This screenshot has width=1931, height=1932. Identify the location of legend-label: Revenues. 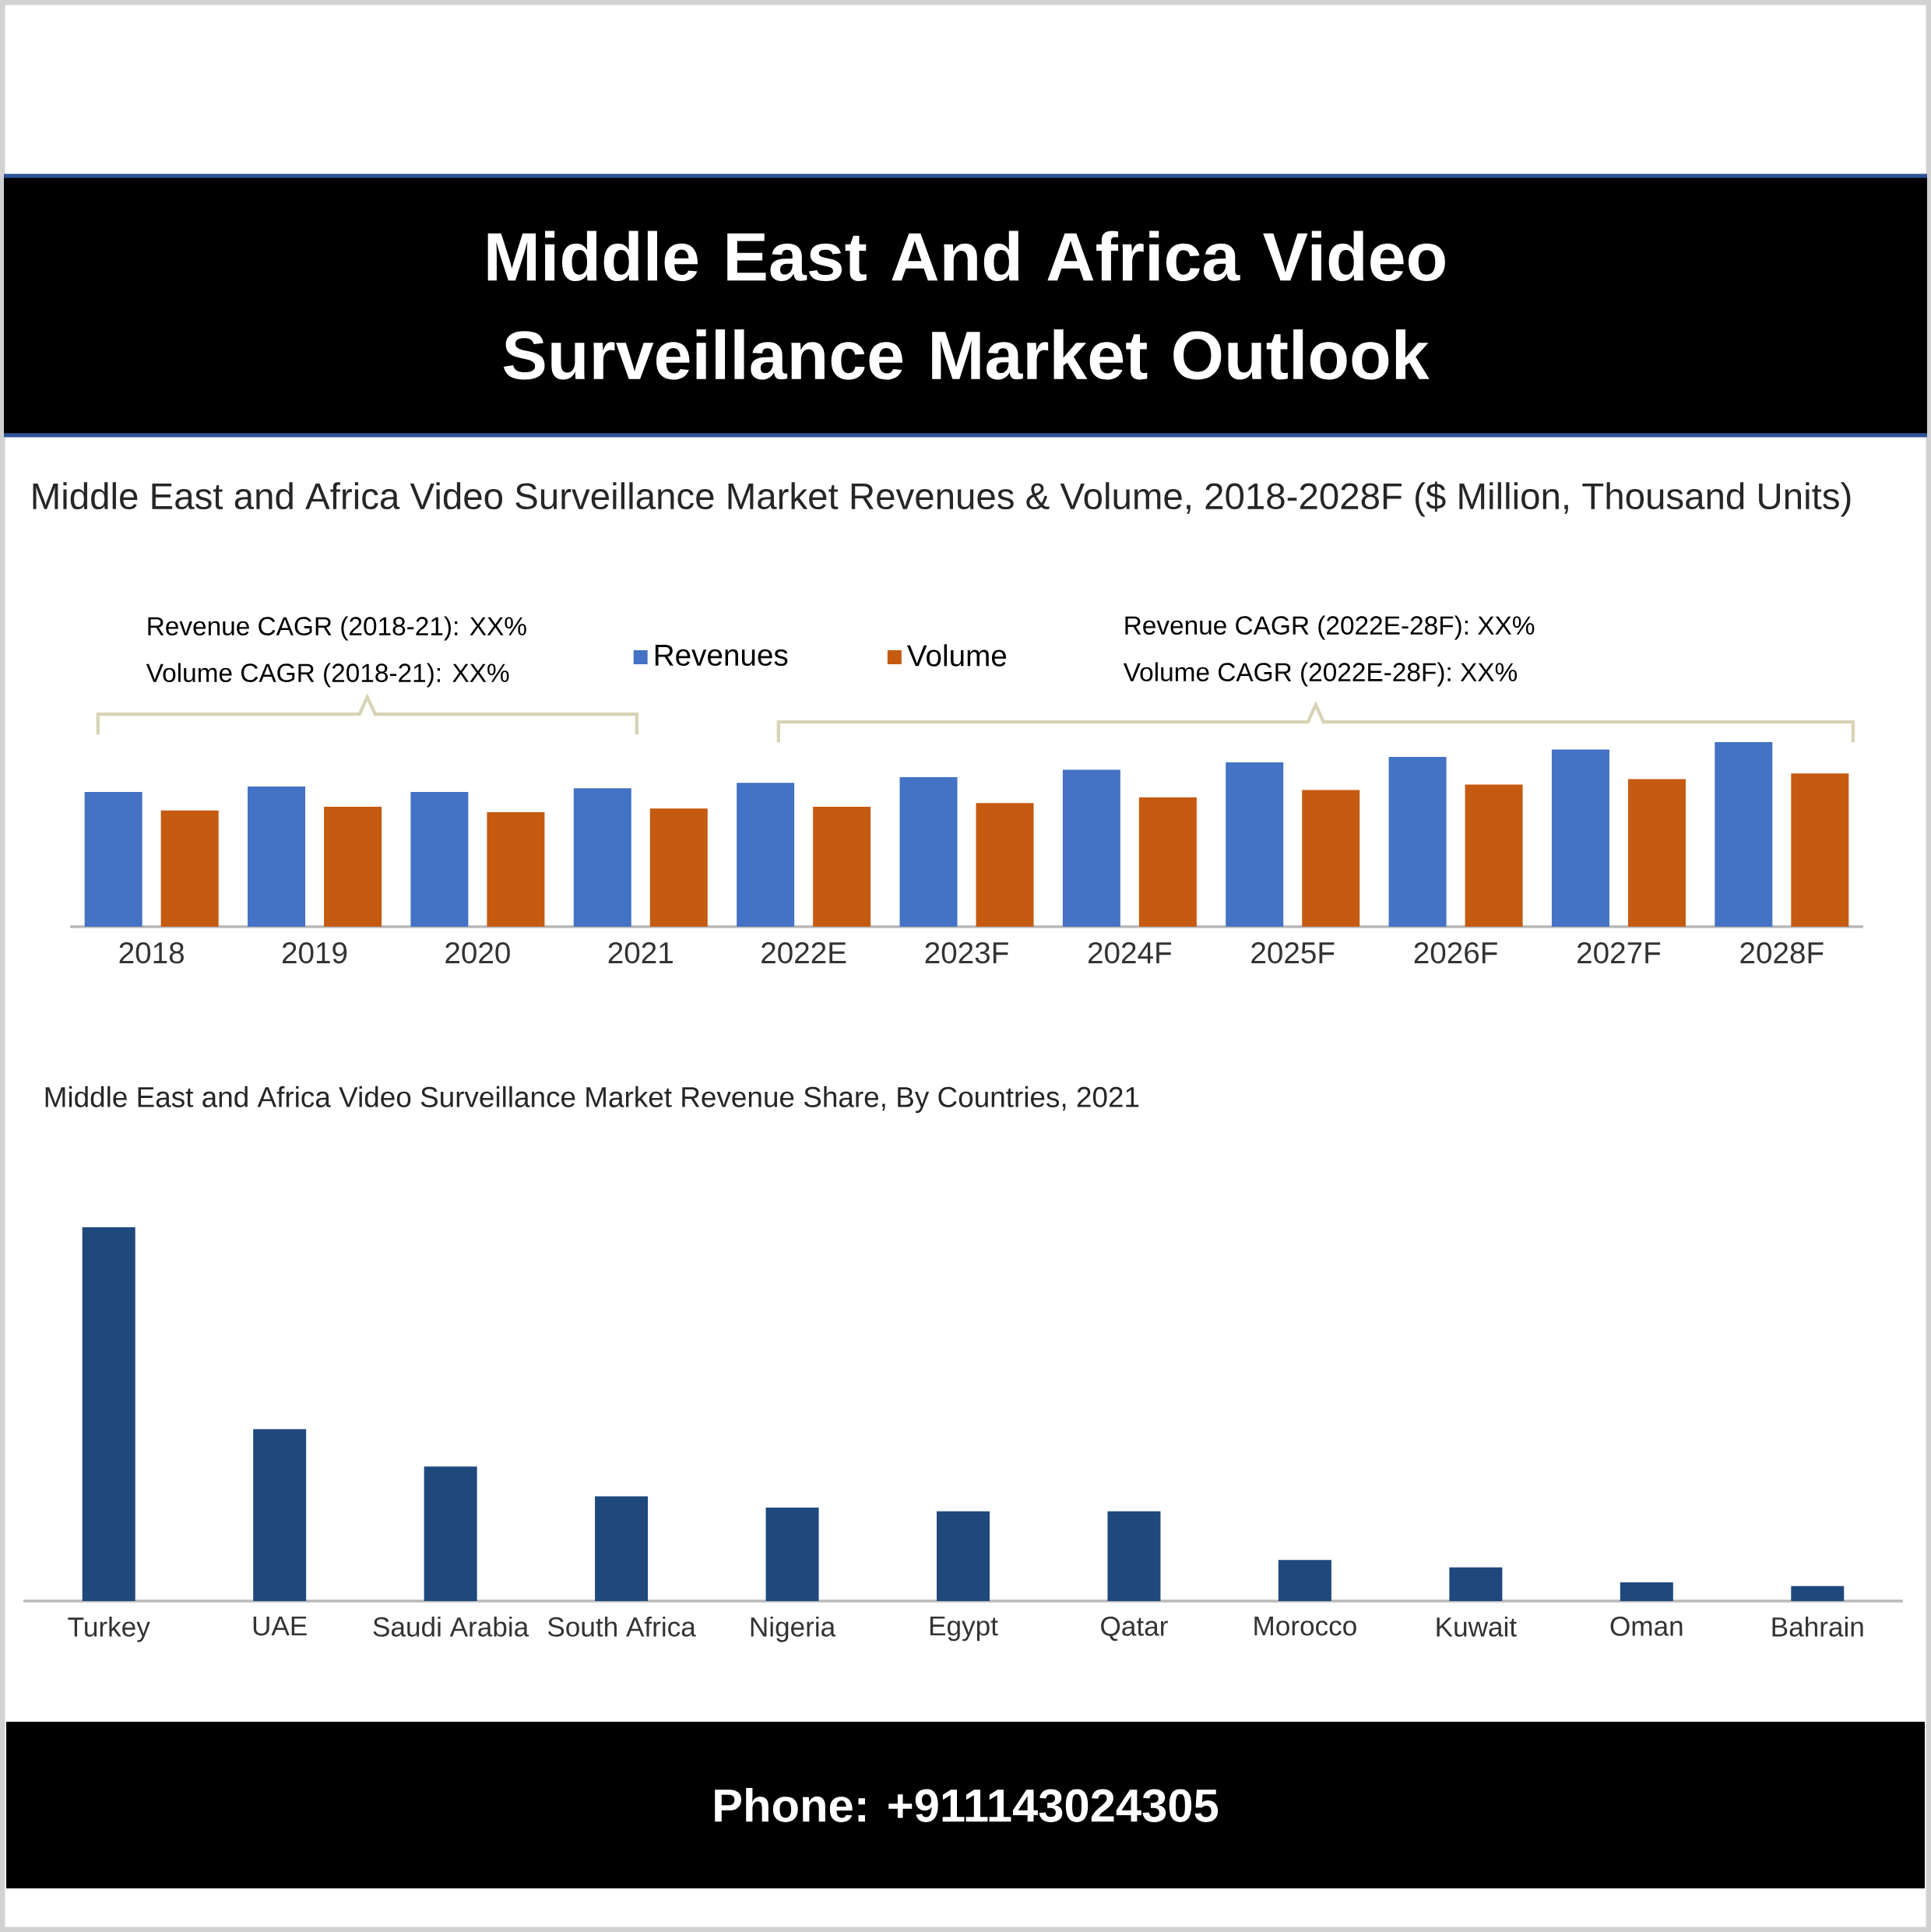
(722, 656).